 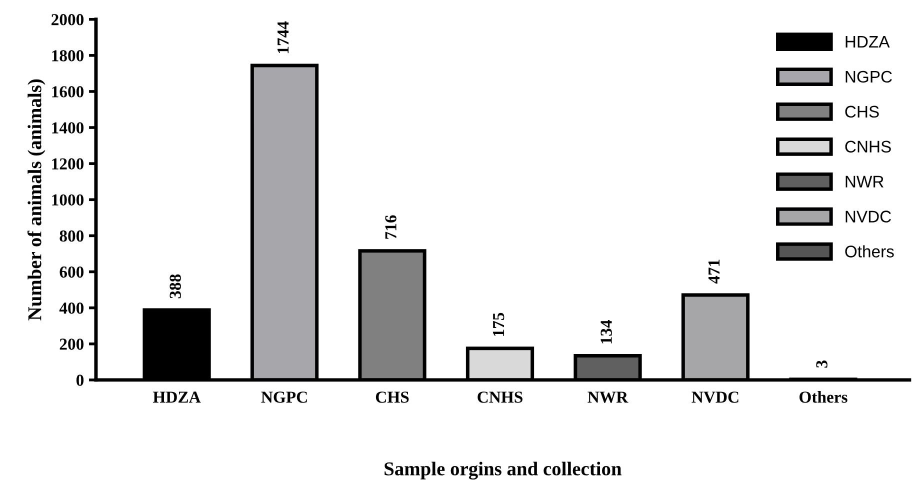 I want to click on x-axis-title: Sample orgins and collection, so click(x=503, y=471).